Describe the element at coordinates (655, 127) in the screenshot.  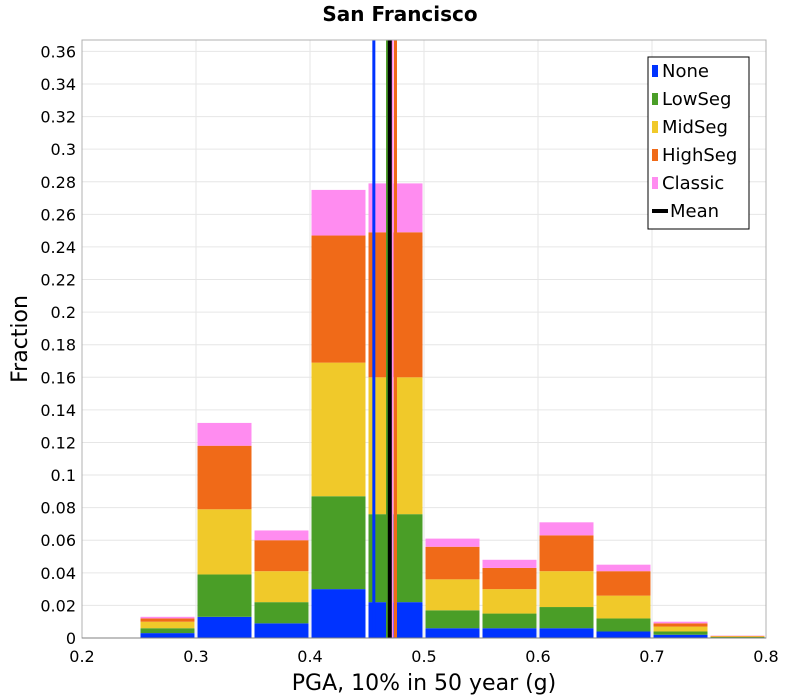
I see `legend-swatch-midseg` at that location.